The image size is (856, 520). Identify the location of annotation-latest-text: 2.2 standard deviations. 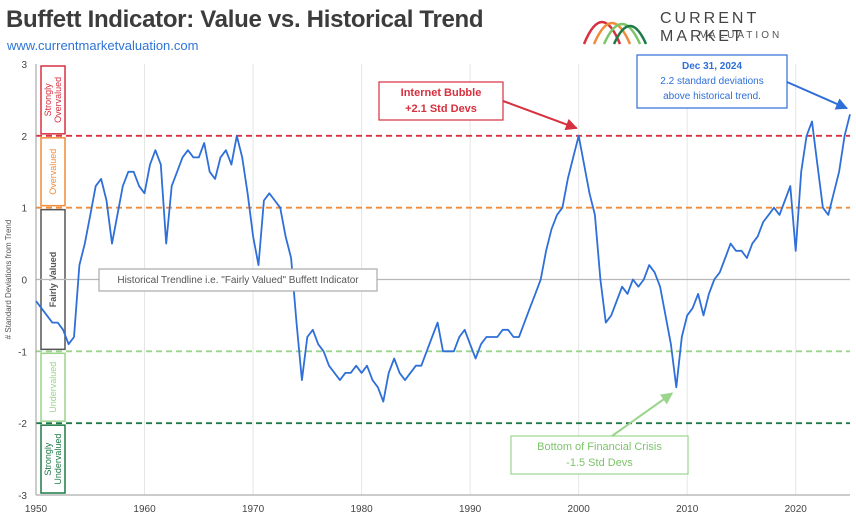
(711, 81).